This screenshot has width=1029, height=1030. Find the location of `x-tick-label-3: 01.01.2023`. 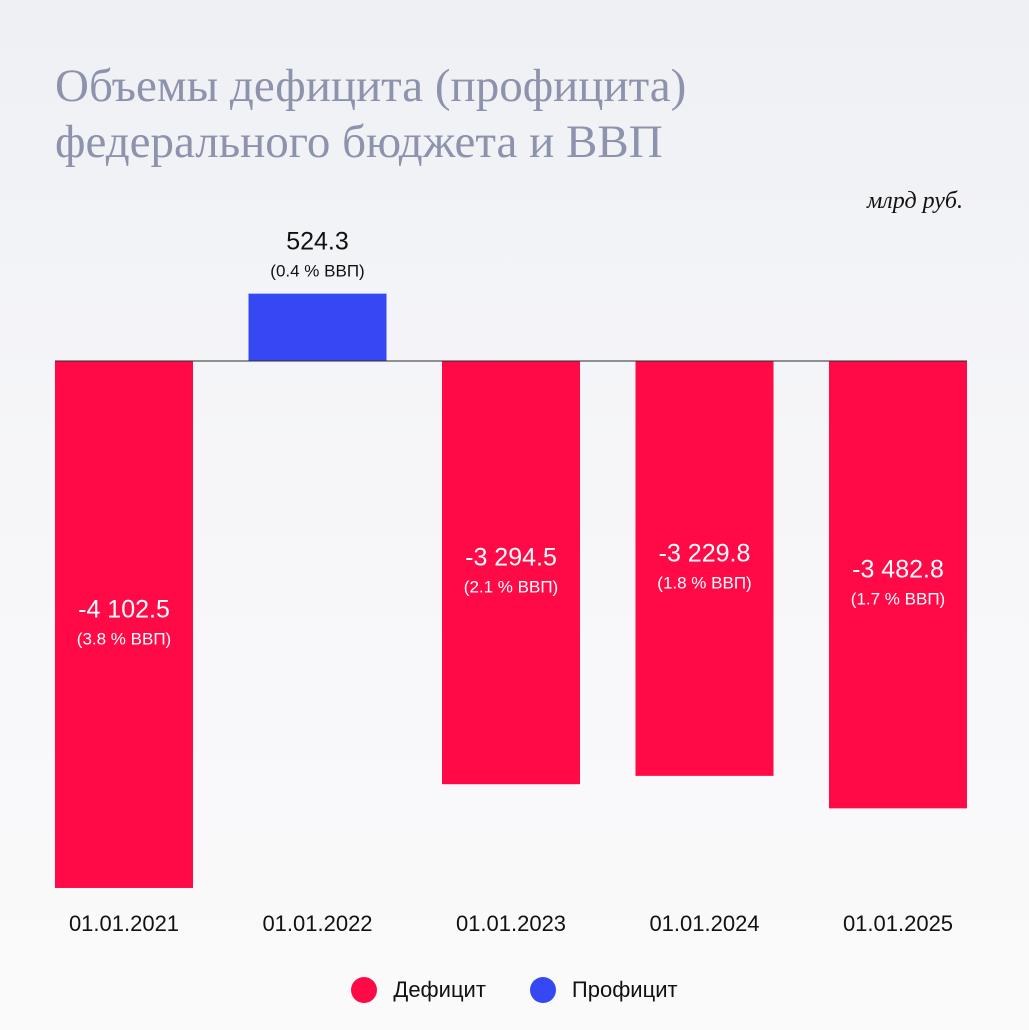

x-tick-label-3: 01.01.2023 is located at coordinates (511, 923).